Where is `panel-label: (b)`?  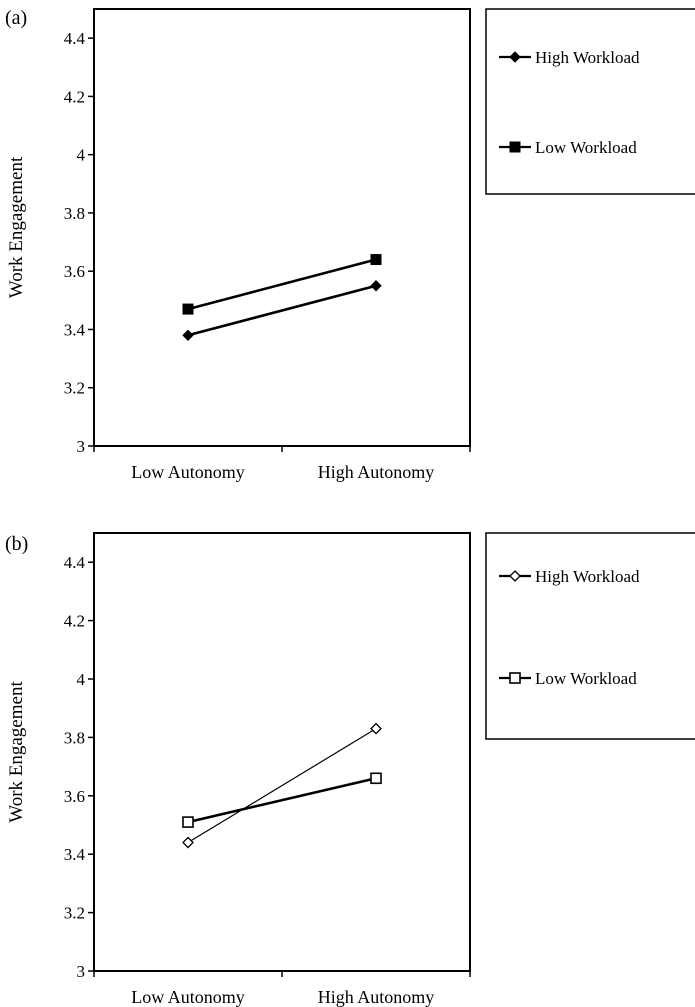 panel-label: (b) is located at coordinates (16, 544).